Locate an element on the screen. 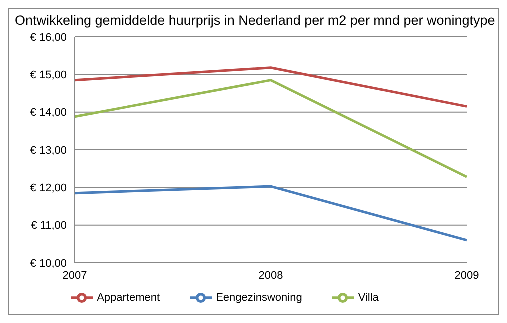 The width and height of the screenshot is (507, 323). x-tick-label: 2009 is located at coordinates (467, 276).